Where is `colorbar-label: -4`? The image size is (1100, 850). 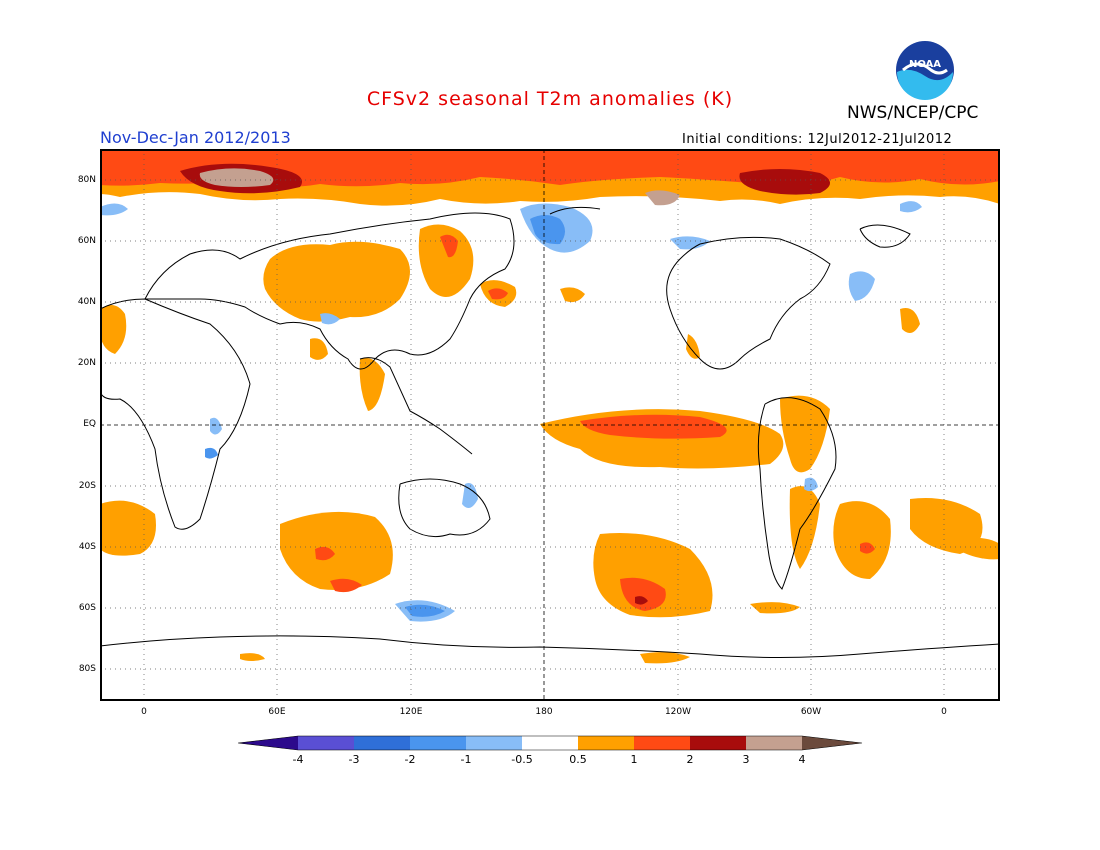
colorbar-label: -4 is located at coordinates (298, 759).